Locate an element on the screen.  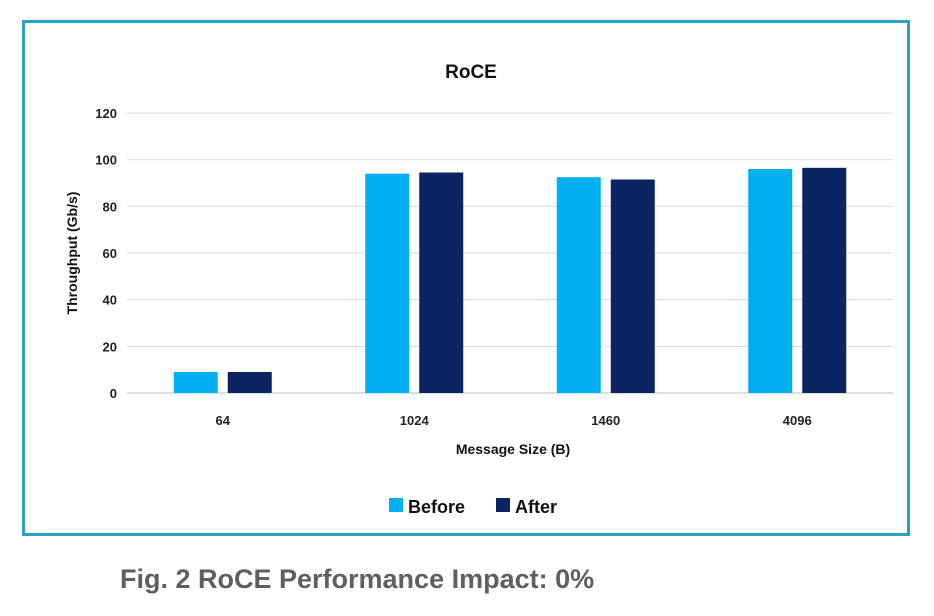
legend-label-before: Before is located at coordinates (436, 507).